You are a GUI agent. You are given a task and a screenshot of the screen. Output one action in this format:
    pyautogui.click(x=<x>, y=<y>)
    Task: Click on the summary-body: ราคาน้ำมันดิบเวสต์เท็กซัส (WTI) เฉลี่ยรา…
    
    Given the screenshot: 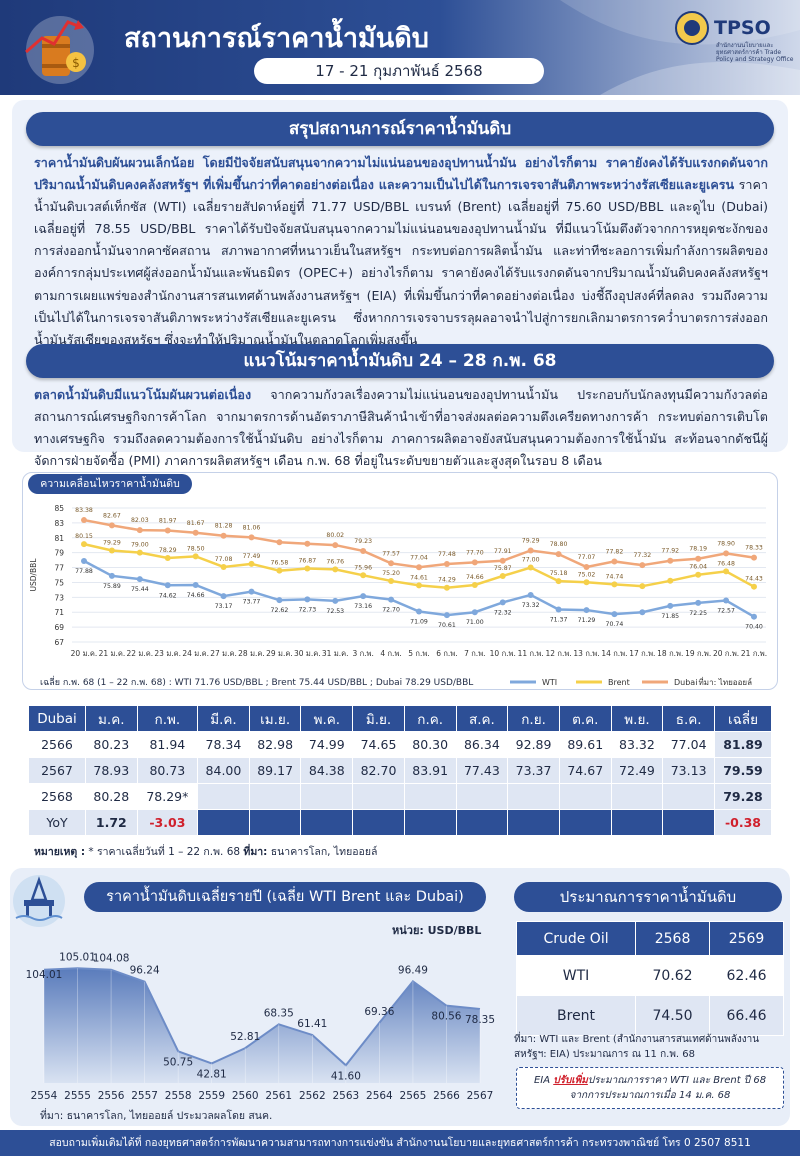 What is the action you would take?
    pyautogui.click(x=401, y=262)
    